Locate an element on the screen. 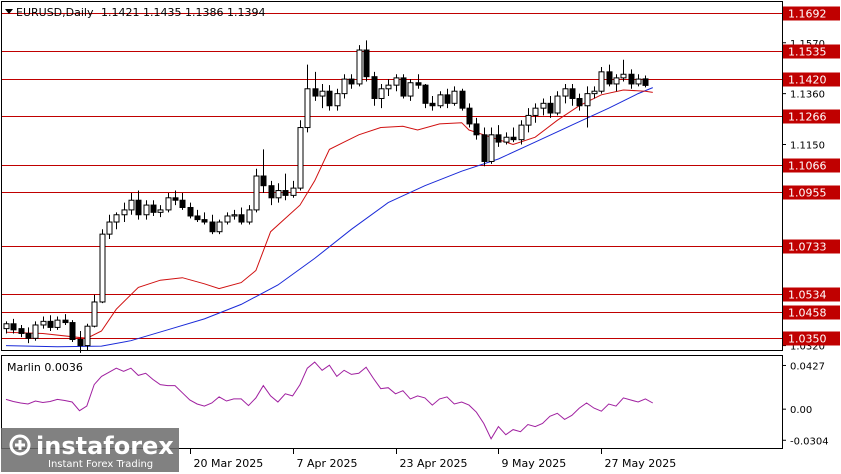 This screenshot has width=841, height=474. watermark-tagline: Instant Forex Trading is located at coordinates (100, 464).